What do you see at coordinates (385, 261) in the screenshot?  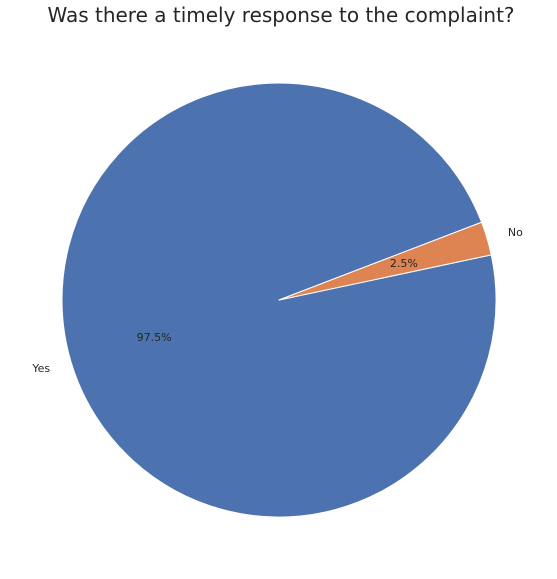 I see `pie-slice-no` at bounding box center [385, 261].